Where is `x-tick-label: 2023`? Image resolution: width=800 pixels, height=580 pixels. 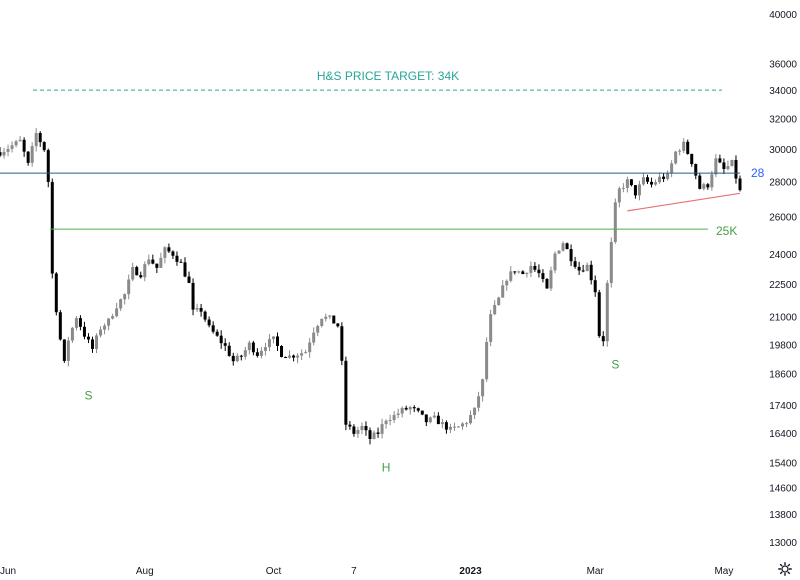
x-tick-label: 2023 is located at coordinates (470, 571).